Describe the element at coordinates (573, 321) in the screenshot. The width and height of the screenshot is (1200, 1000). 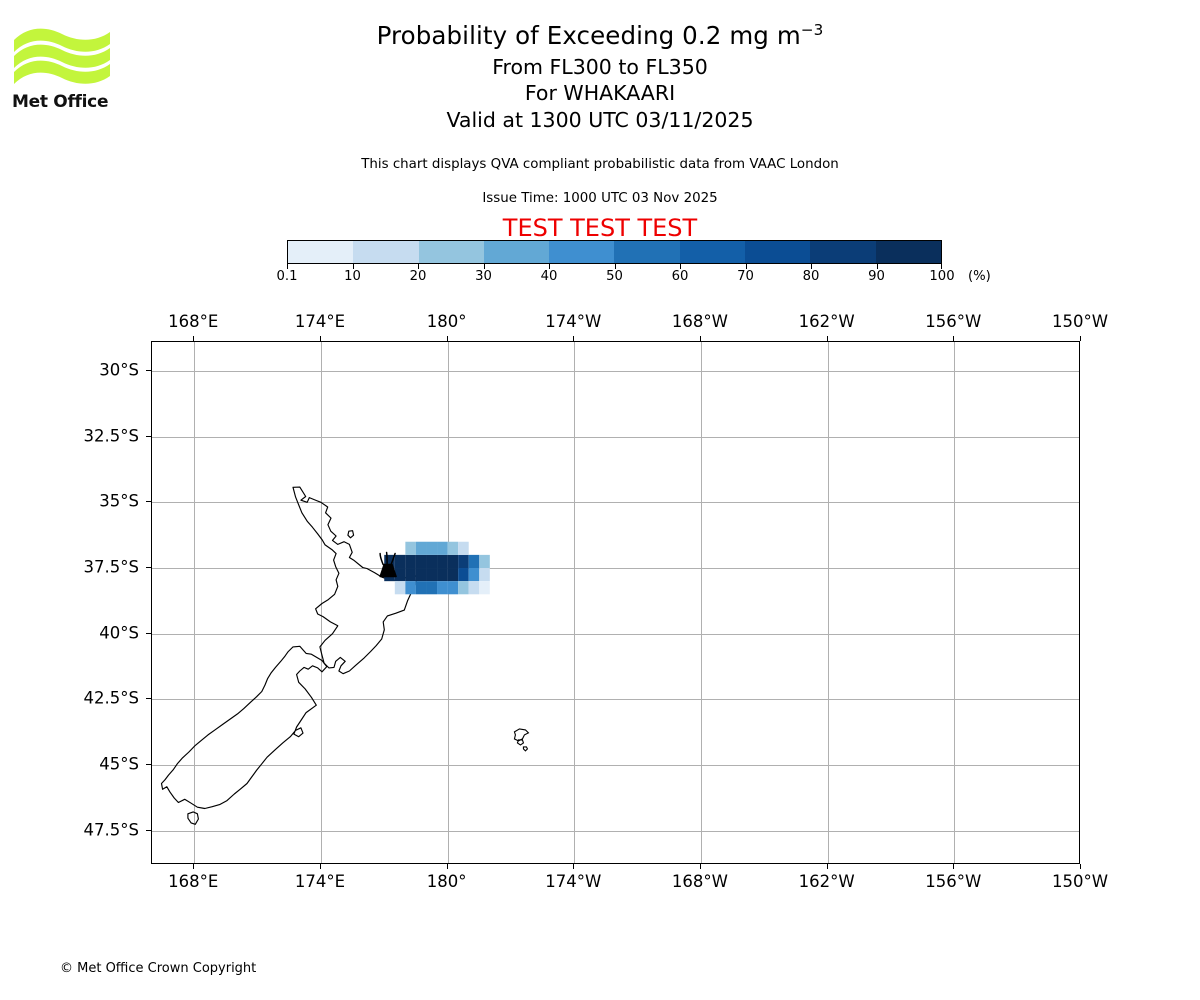
I see `lon-label-top-174°W: 174°W` at that location.